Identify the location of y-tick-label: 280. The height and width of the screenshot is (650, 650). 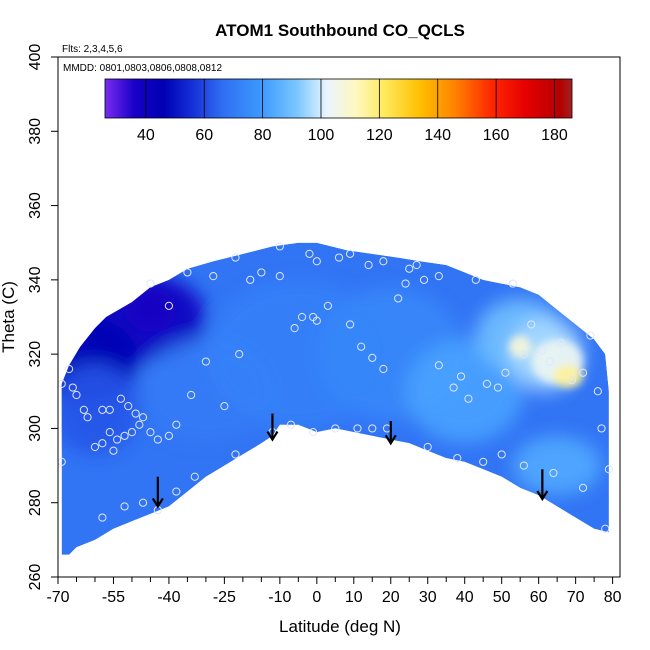
(35, 502).